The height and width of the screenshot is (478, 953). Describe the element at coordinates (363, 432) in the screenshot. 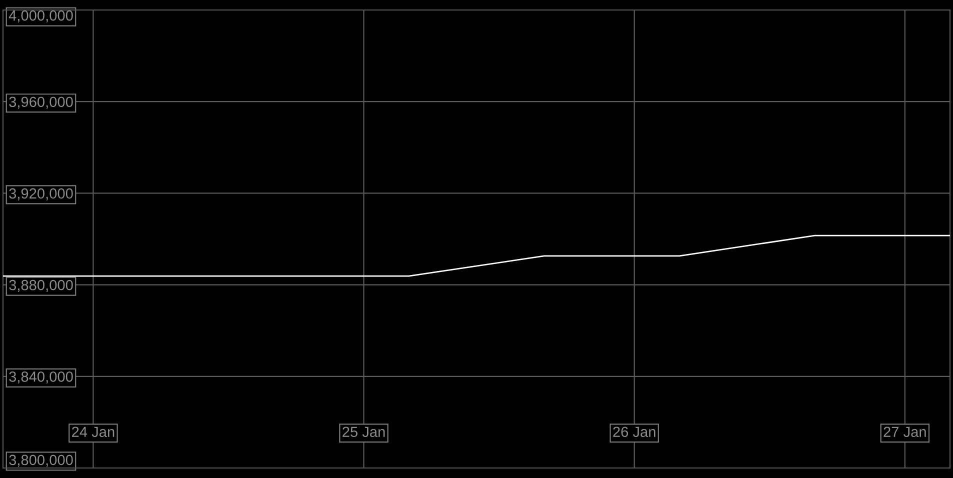

I see `x-tick-label: 25 Jan` at that location.